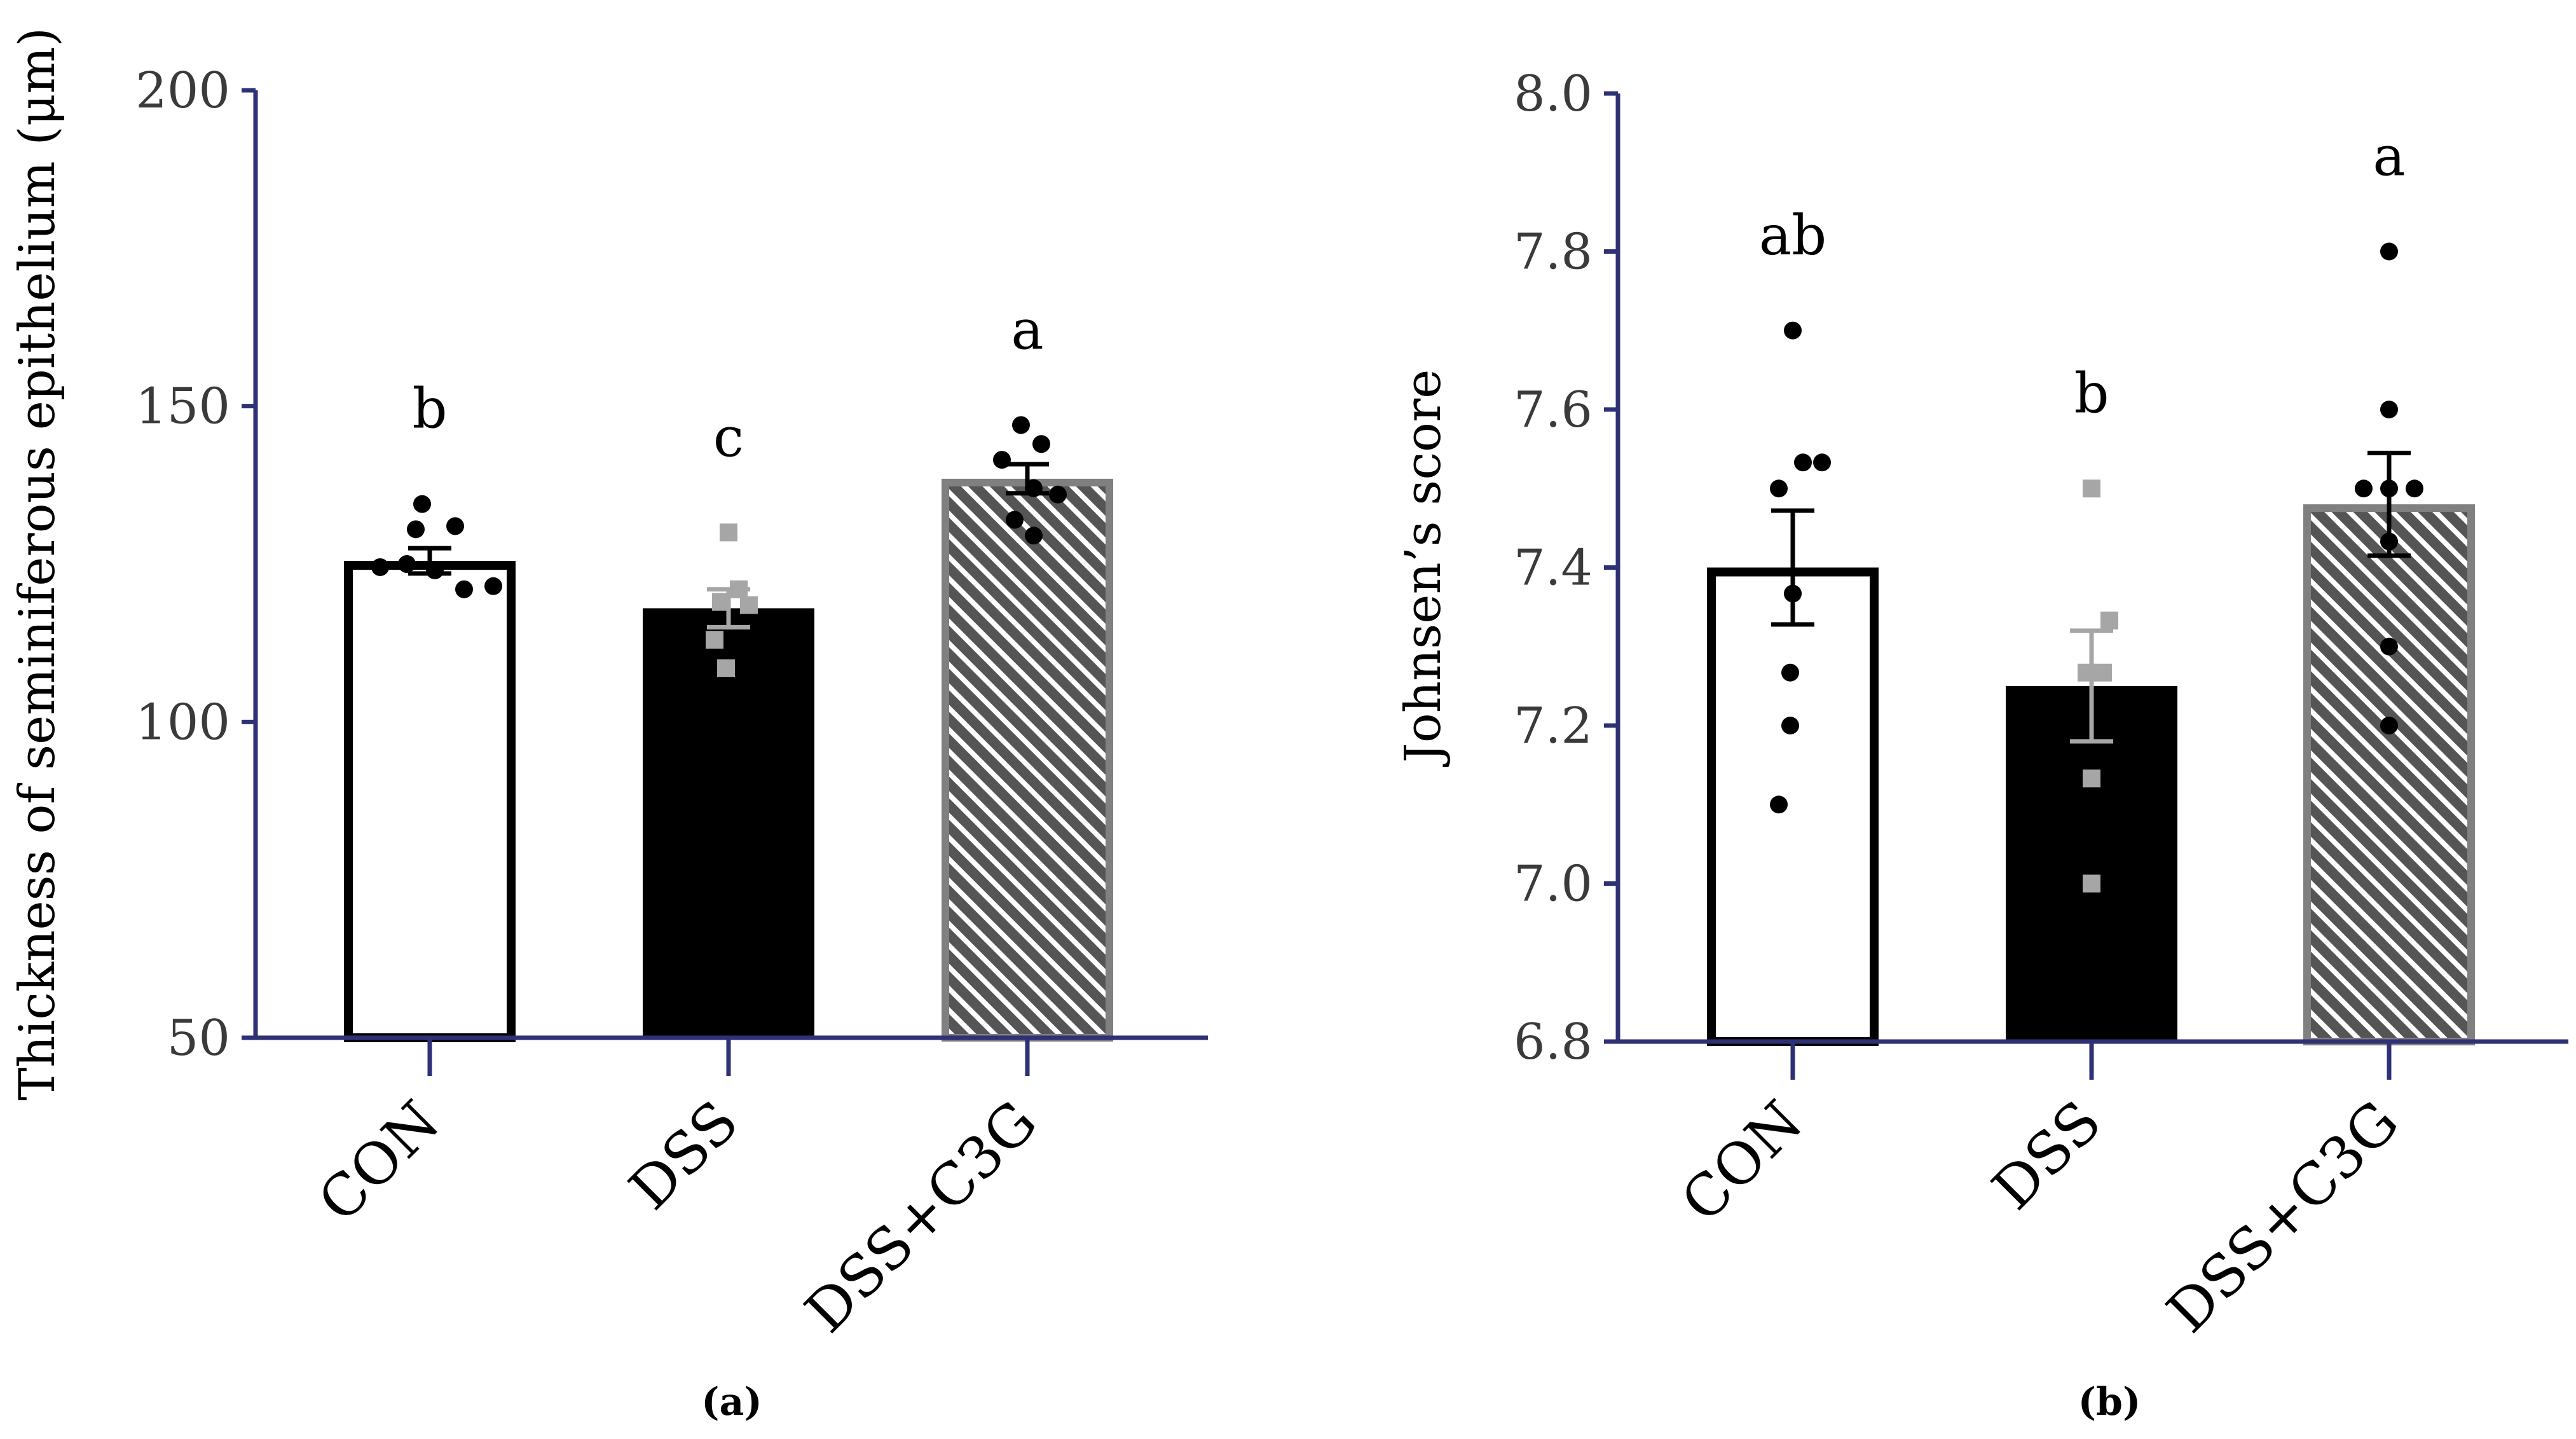  I want to click on y-tick-label: 150, so click(182, 407).